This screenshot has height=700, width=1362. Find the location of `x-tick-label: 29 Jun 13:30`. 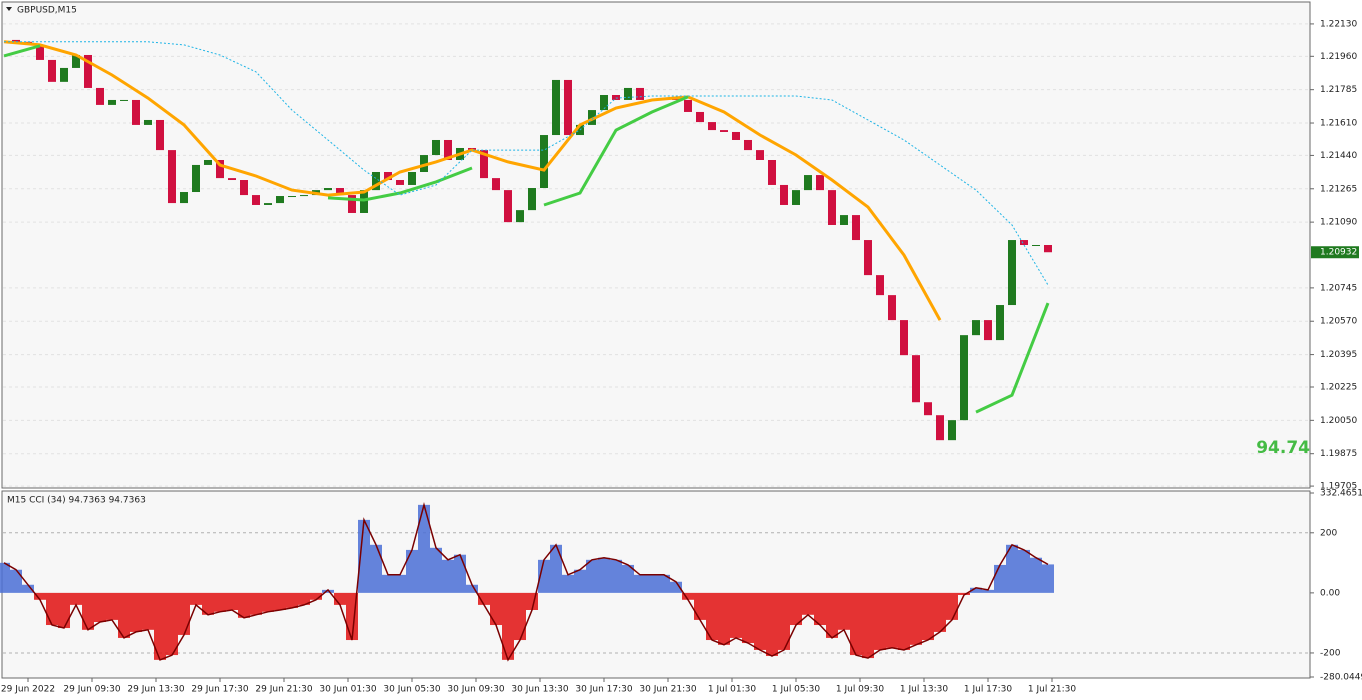

x-tick-label: 29 Jun 13:30 is located at coordinates (155, 690).